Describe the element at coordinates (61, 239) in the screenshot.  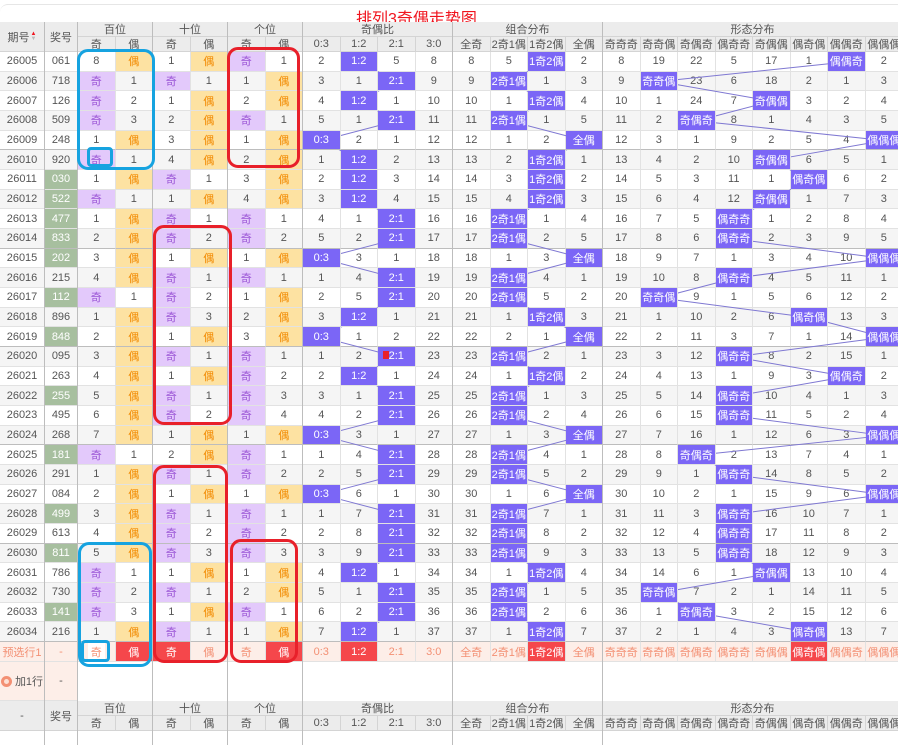
I see `winning-number: 833` at that location.